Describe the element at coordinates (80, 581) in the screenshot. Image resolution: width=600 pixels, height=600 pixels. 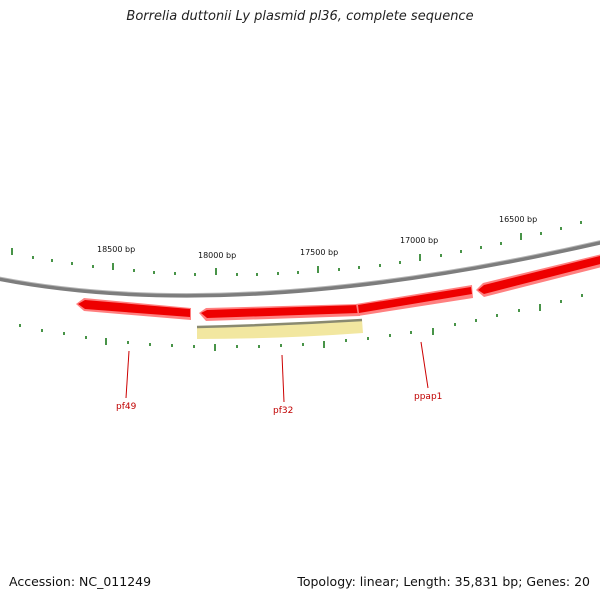
I see `accession-label: Accession: NC_011249` at that location.